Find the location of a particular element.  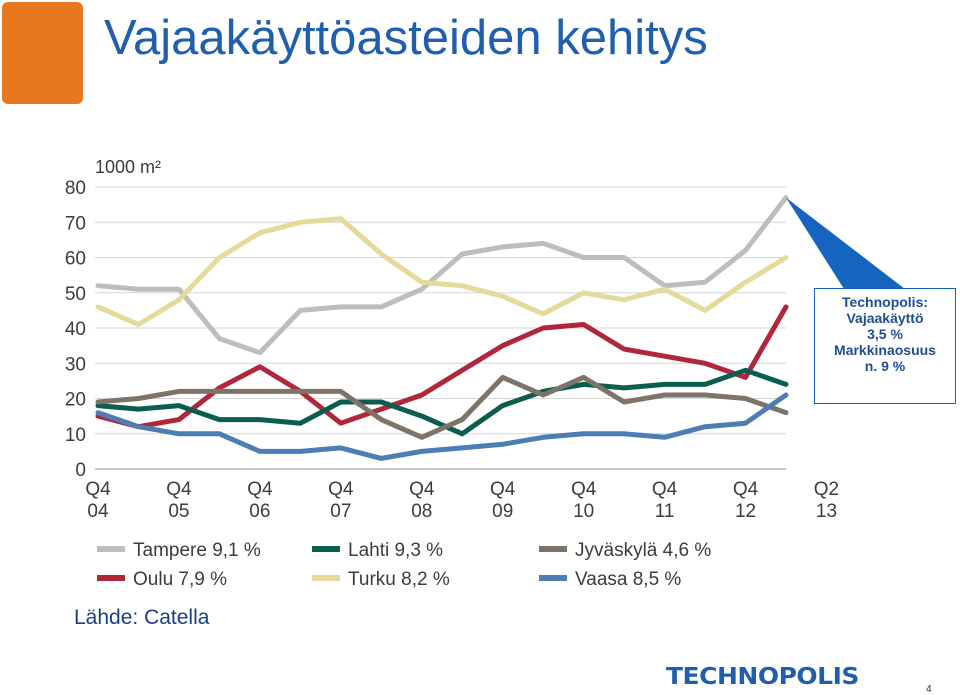

legend-label: Oulu 7,9 % is located at coordinates (180, 579).